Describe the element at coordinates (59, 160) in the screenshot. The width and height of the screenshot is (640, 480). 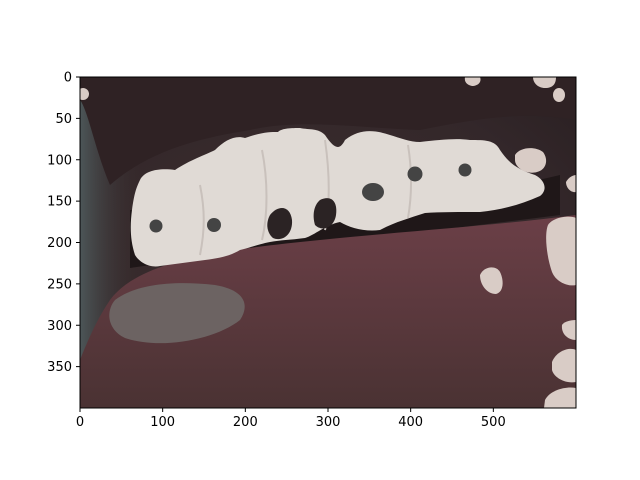
I see `y-tick-label: 100` at that location.